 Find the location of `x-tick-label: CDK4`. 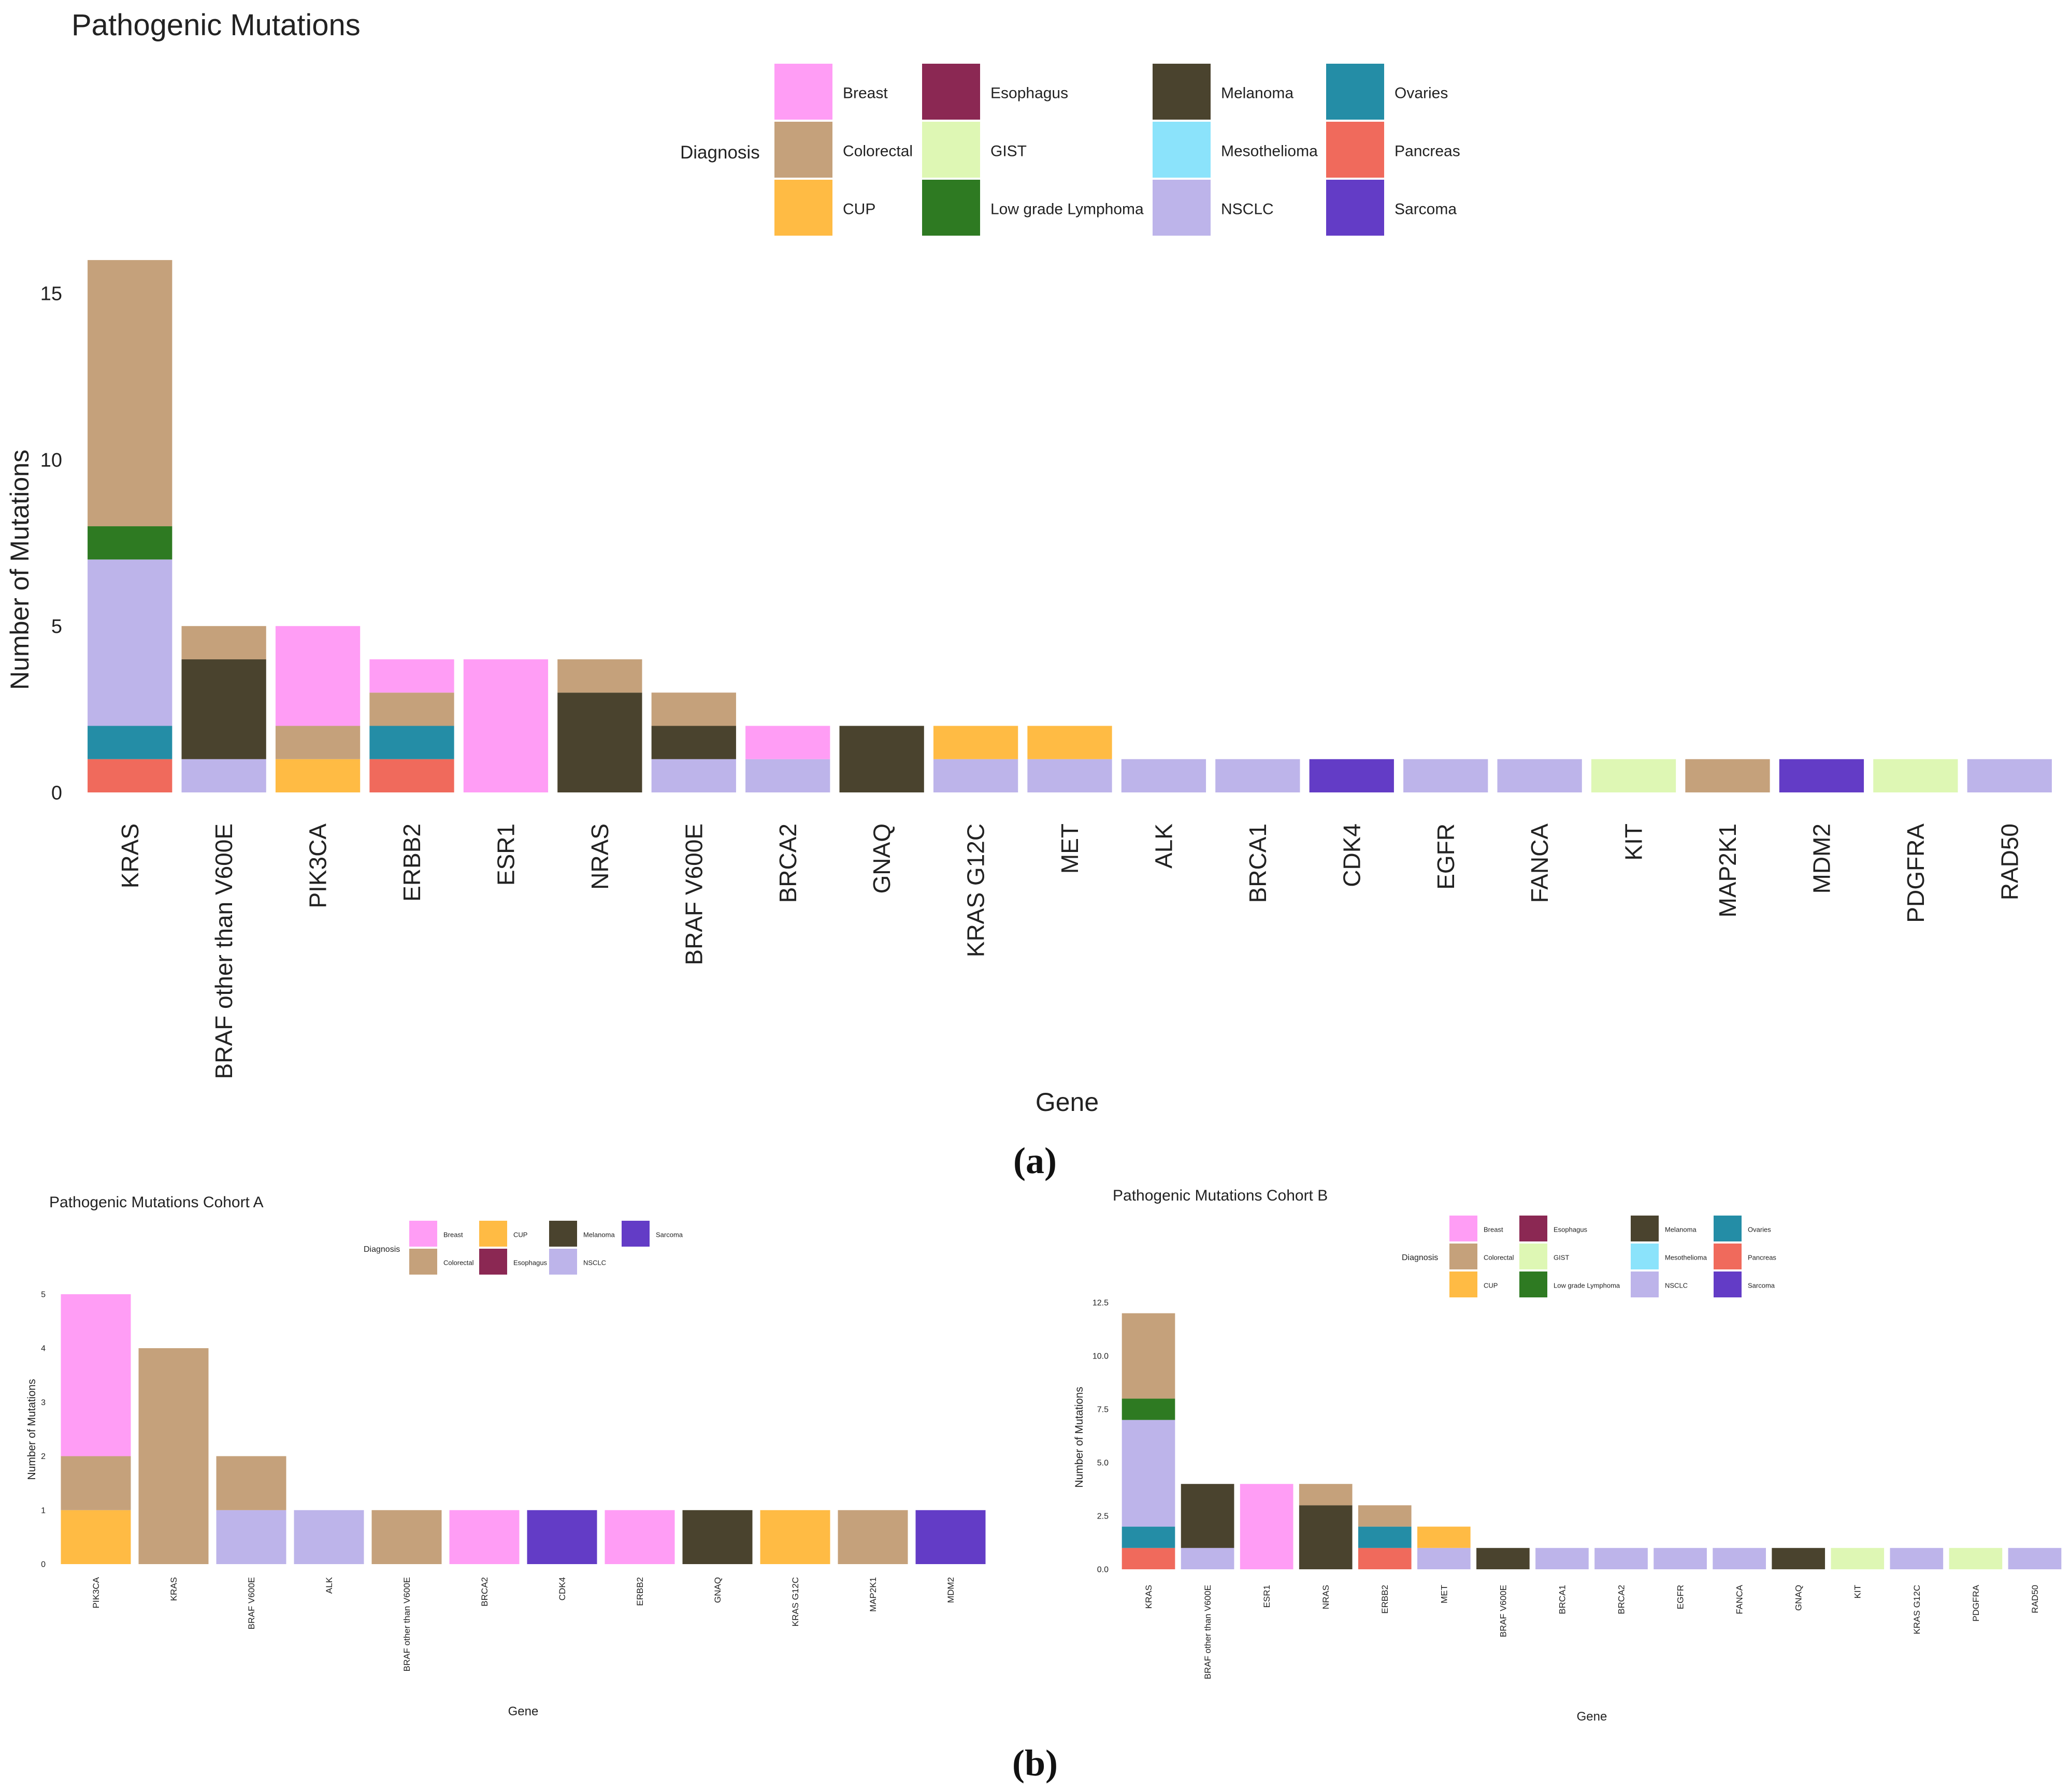

x-tick-label: CDK4 is located at coordinates (1352, 855).